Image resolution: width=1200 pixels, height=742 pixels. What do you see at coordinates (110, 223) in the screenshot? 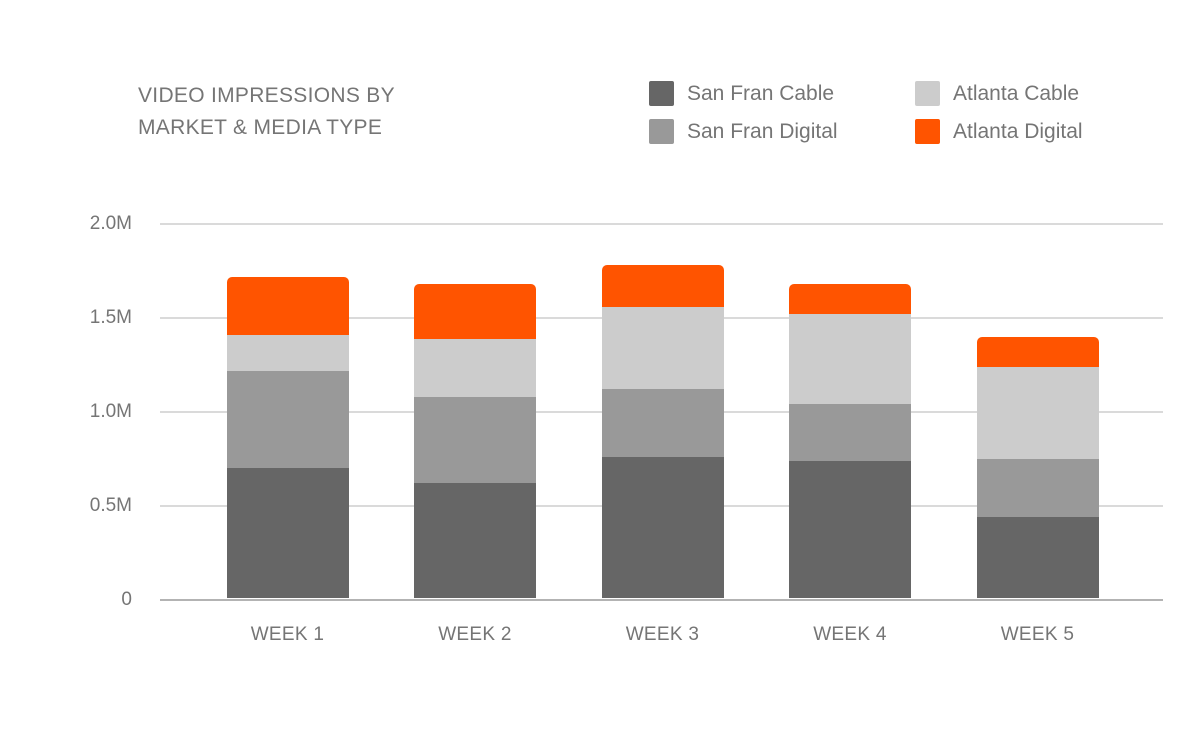
I see `y-tick-label-2.0M: 2.0M` at bounding box center [110, 223].